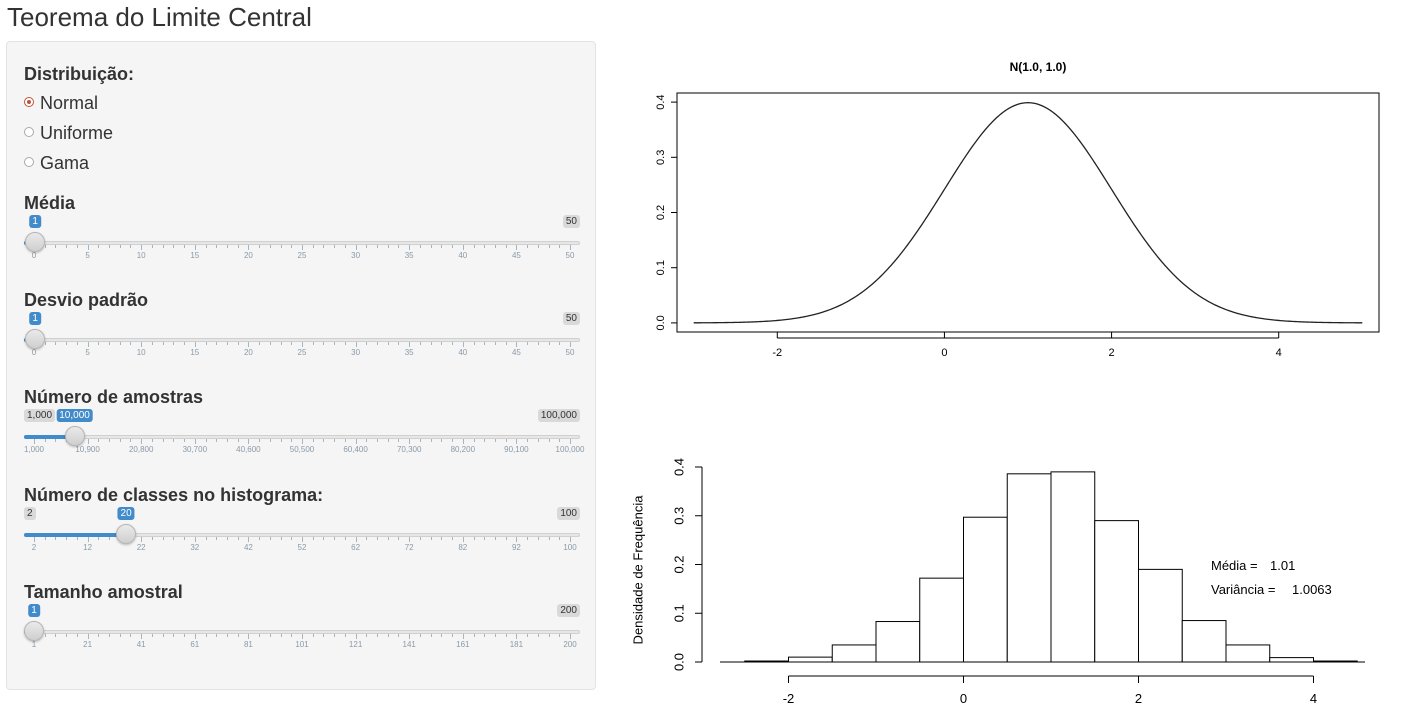 This screenshot has width=1413, height=719. Describe the element at coordinates (75, 535) in the screenshot. I see `slider-fill` at that location.